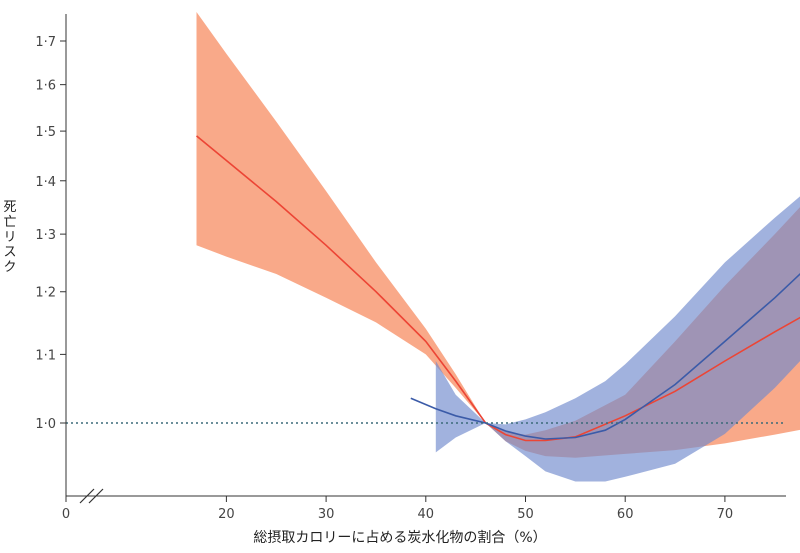 The height and width of the screenshot is (553, 800). What do you see at coordinates (45, 424) in the screenshot?
I see `y-tick-label: 1·0` at bounding box center [45, 424].